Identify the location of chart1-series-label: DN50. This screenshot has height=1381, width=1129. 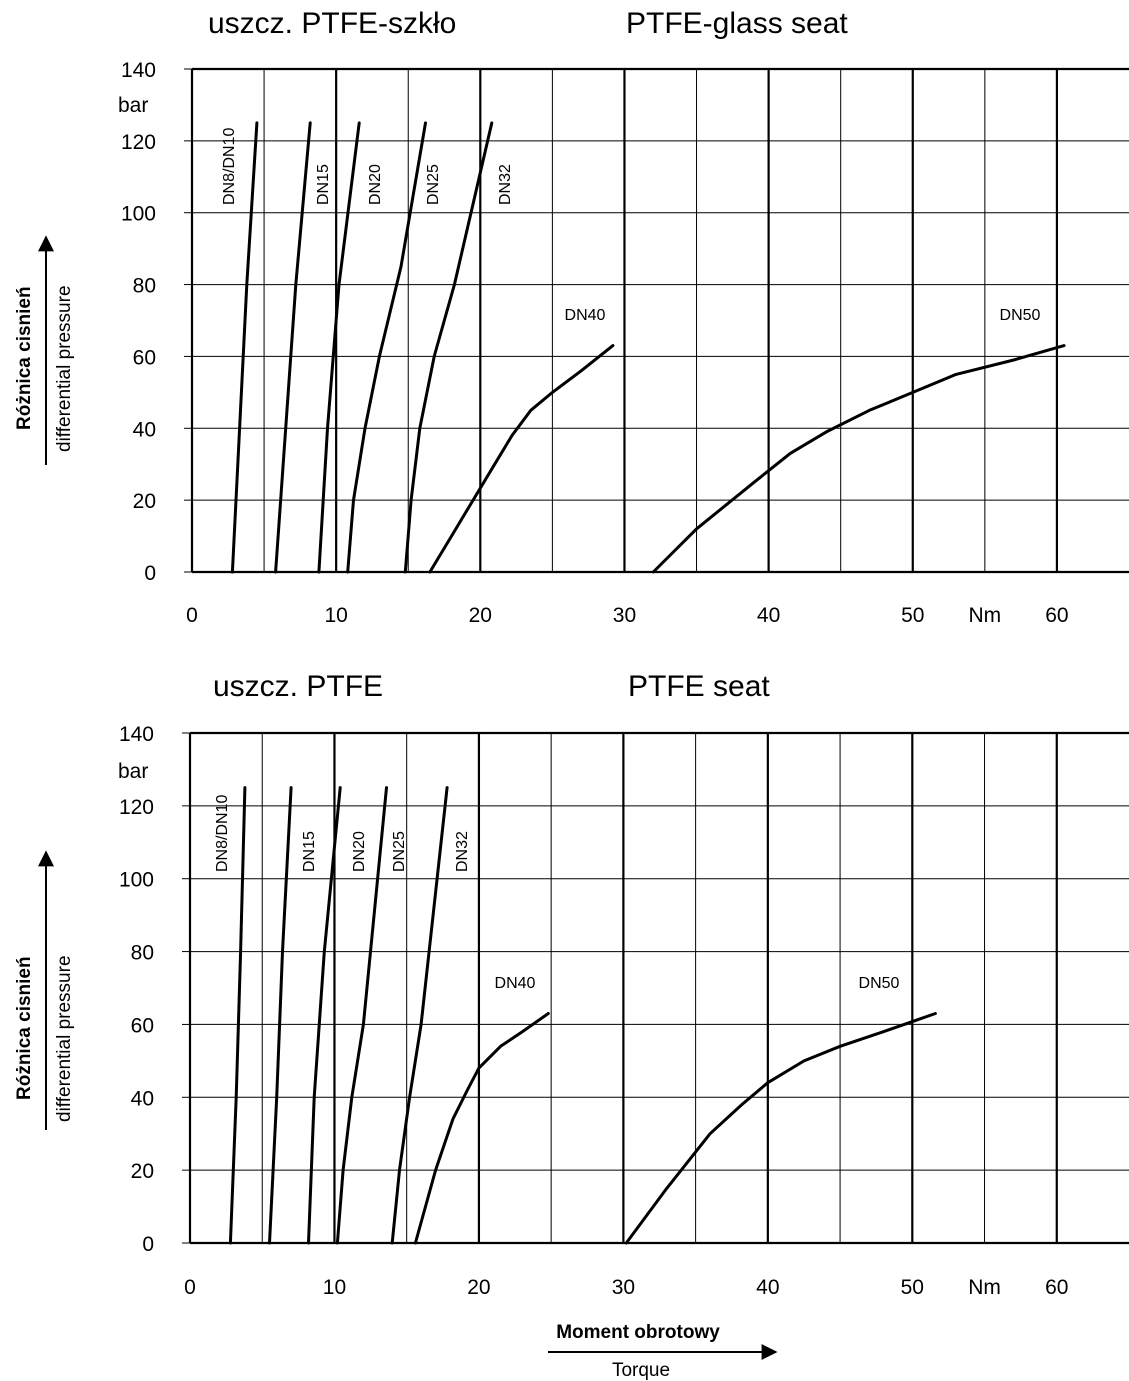
(1020, 315).